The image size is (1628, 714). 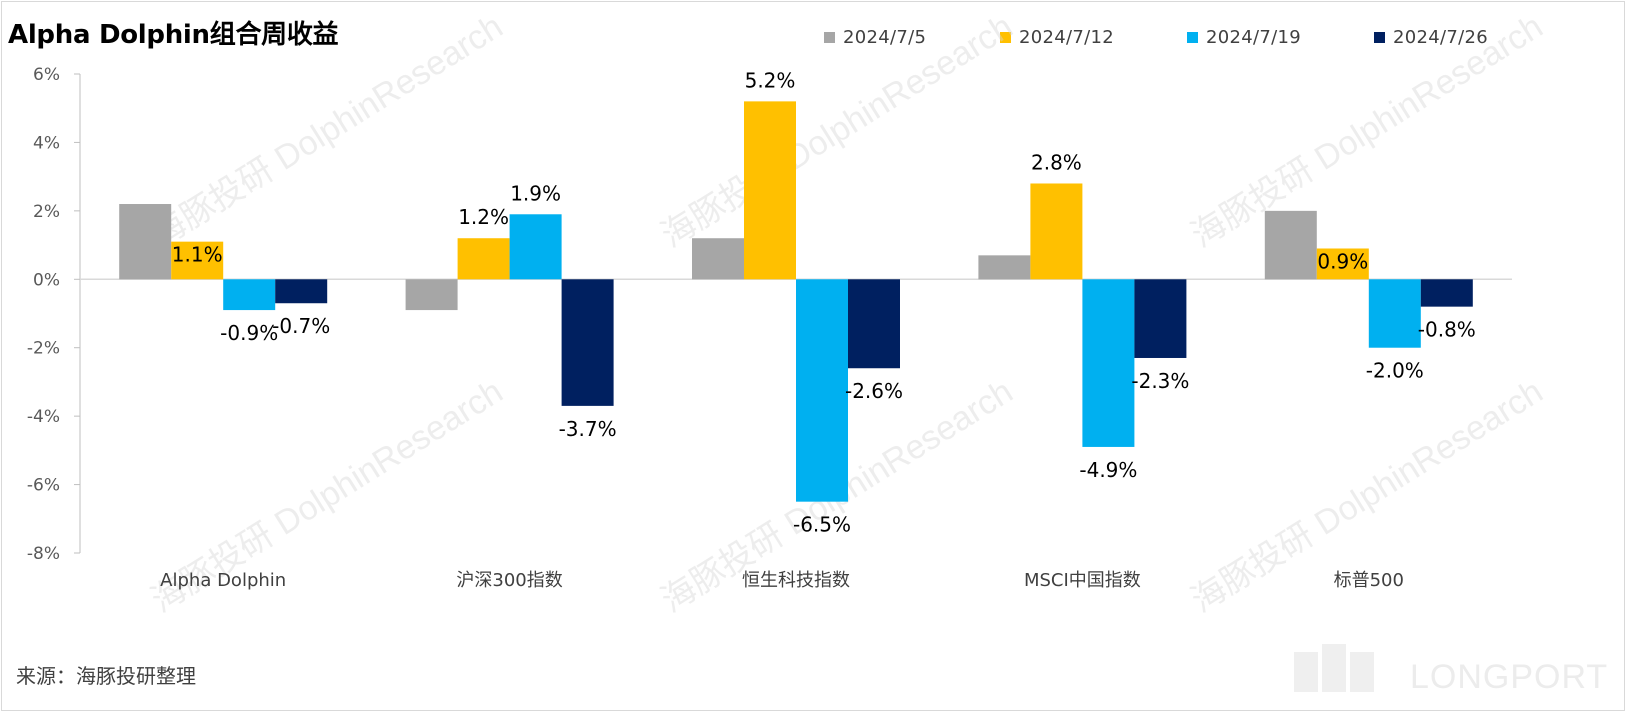 I want to click on legend-item-2024-7-19: 2024/7/19, so click(x=1244, y=37).